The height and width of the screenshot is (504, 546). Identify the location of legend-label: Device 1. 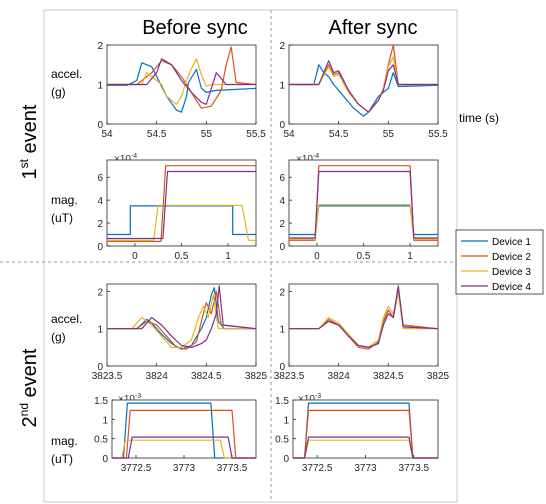
(511, 242).